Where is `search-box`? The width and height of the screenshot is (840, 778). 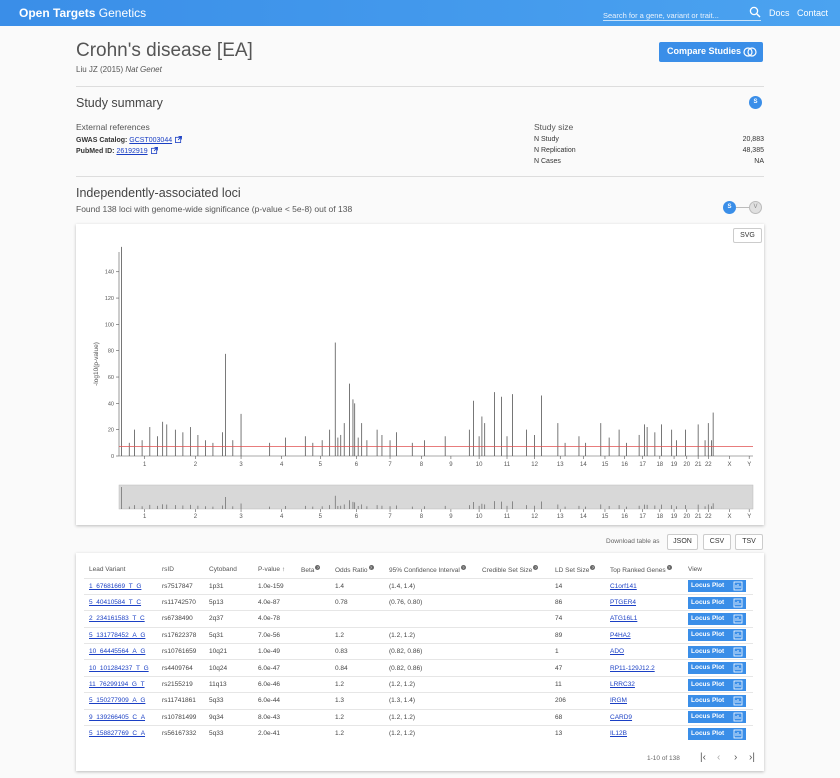
search-box is located at coordinates (682, 13).